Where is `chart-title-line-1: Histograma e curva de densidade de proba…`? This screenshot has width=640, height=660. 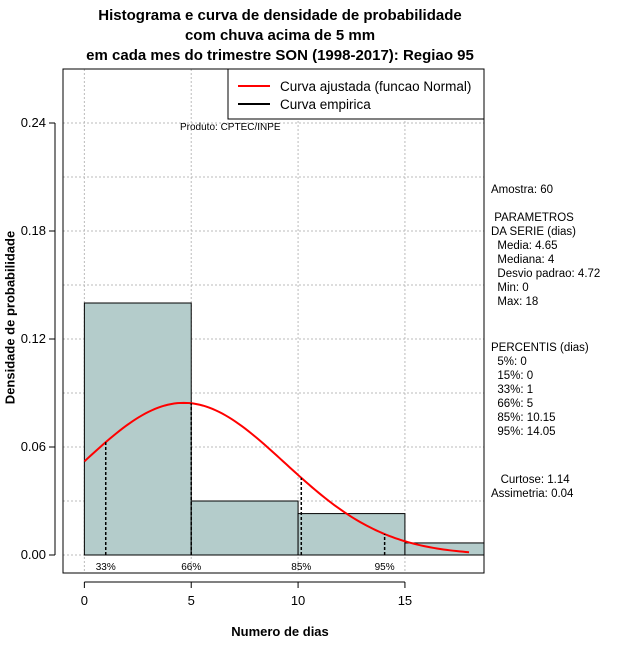
chart-title-line-1: Histograma e curva de densidade de proba… is located at coordinates (280, 15).